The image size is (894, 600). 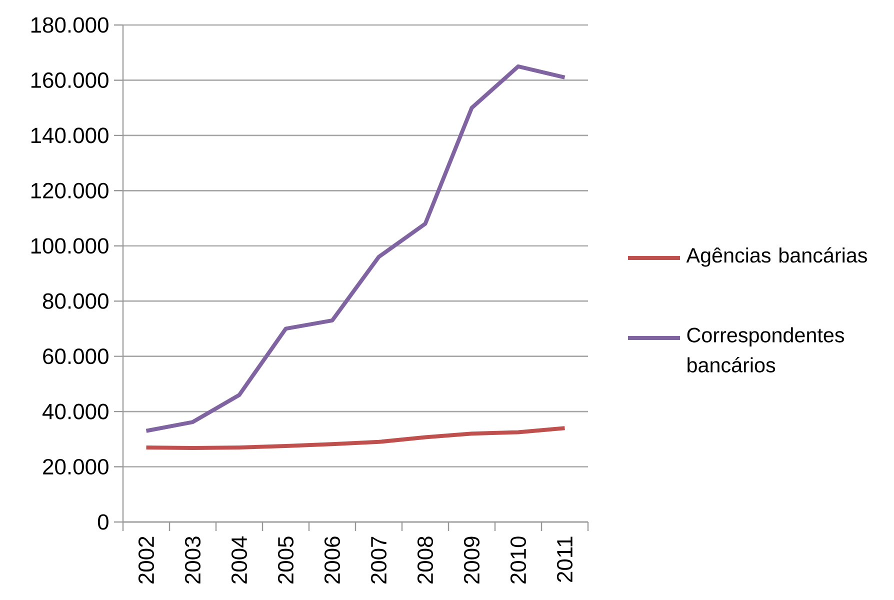 What do you see at coordinates (472, 560) in the screenshot?
I see `x-tick-label: 2009` at bounding box center [472, 560].